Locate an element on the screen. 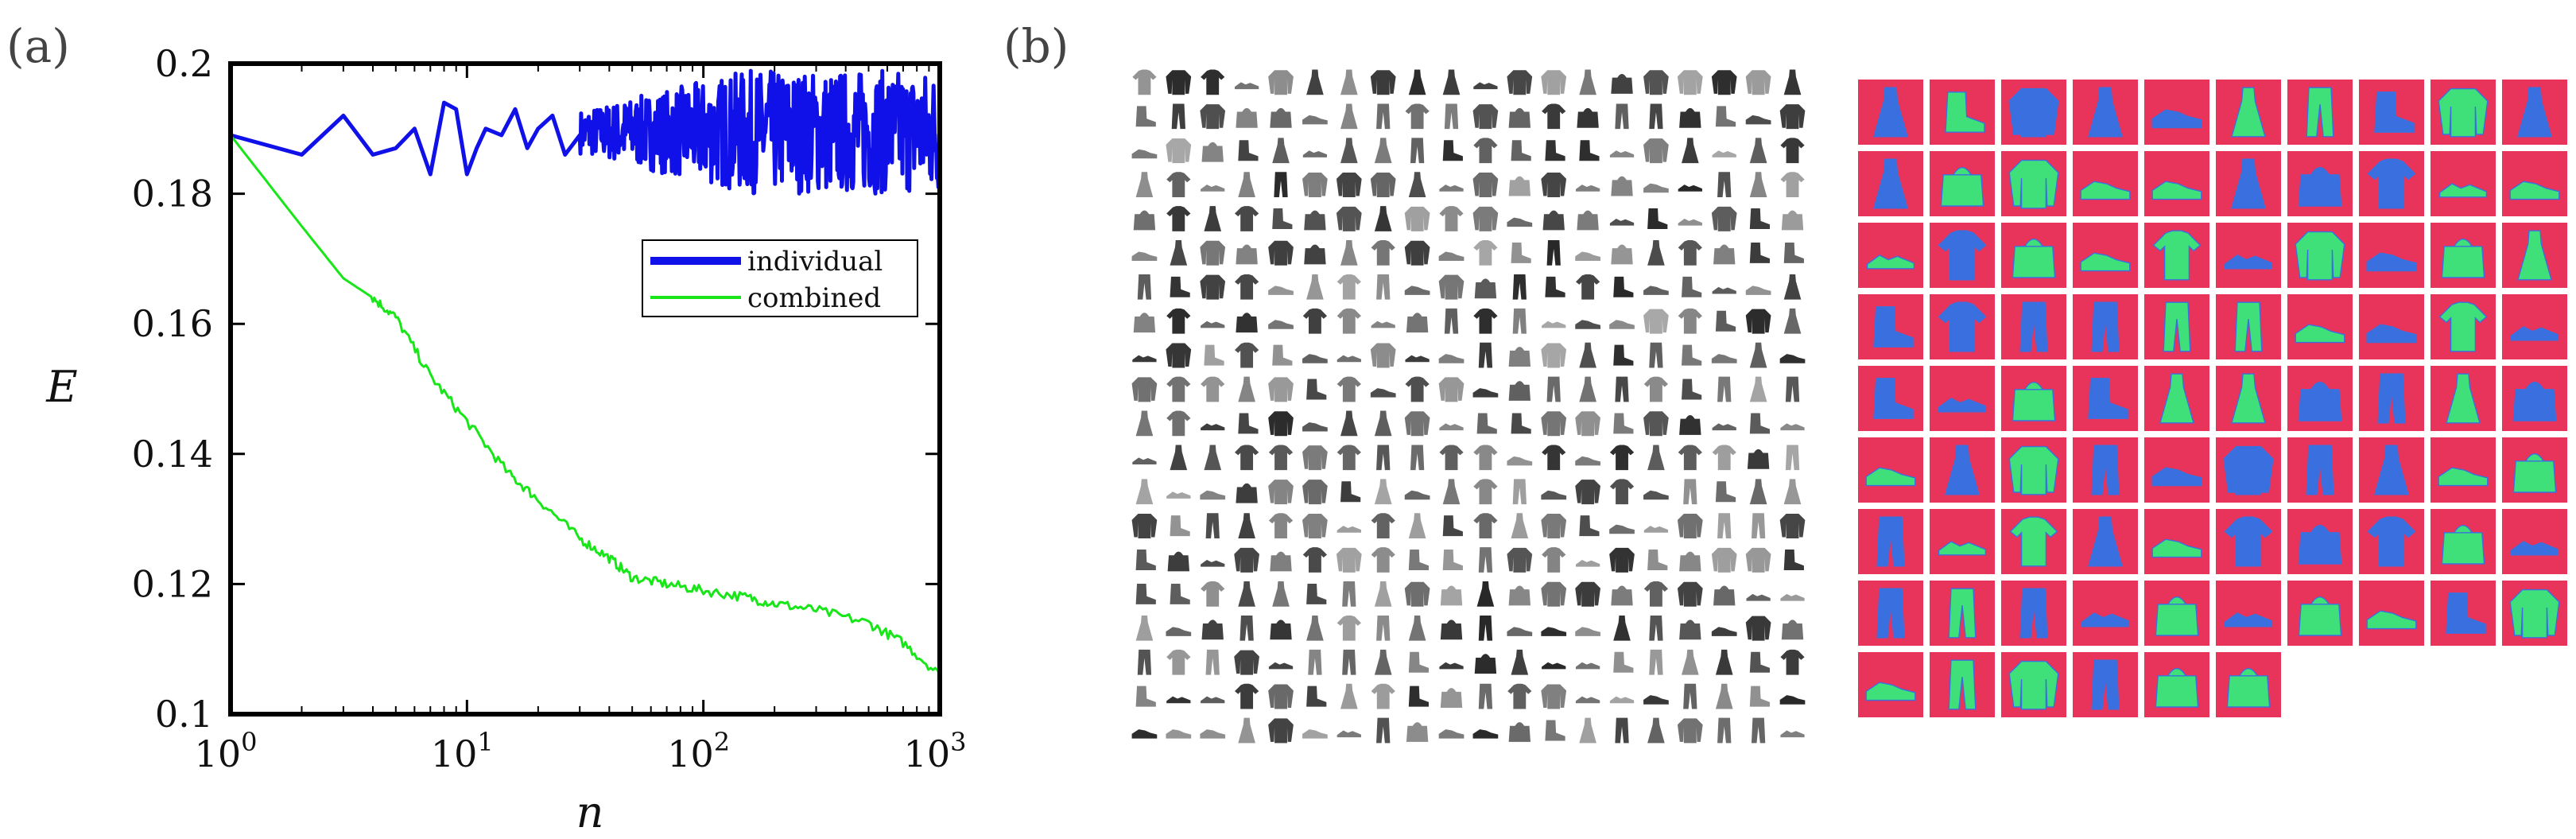 Image resolution: width=2576 pixels, height=839 pixels. panel-b-label: (b) is located at coordinates (1036, 46).